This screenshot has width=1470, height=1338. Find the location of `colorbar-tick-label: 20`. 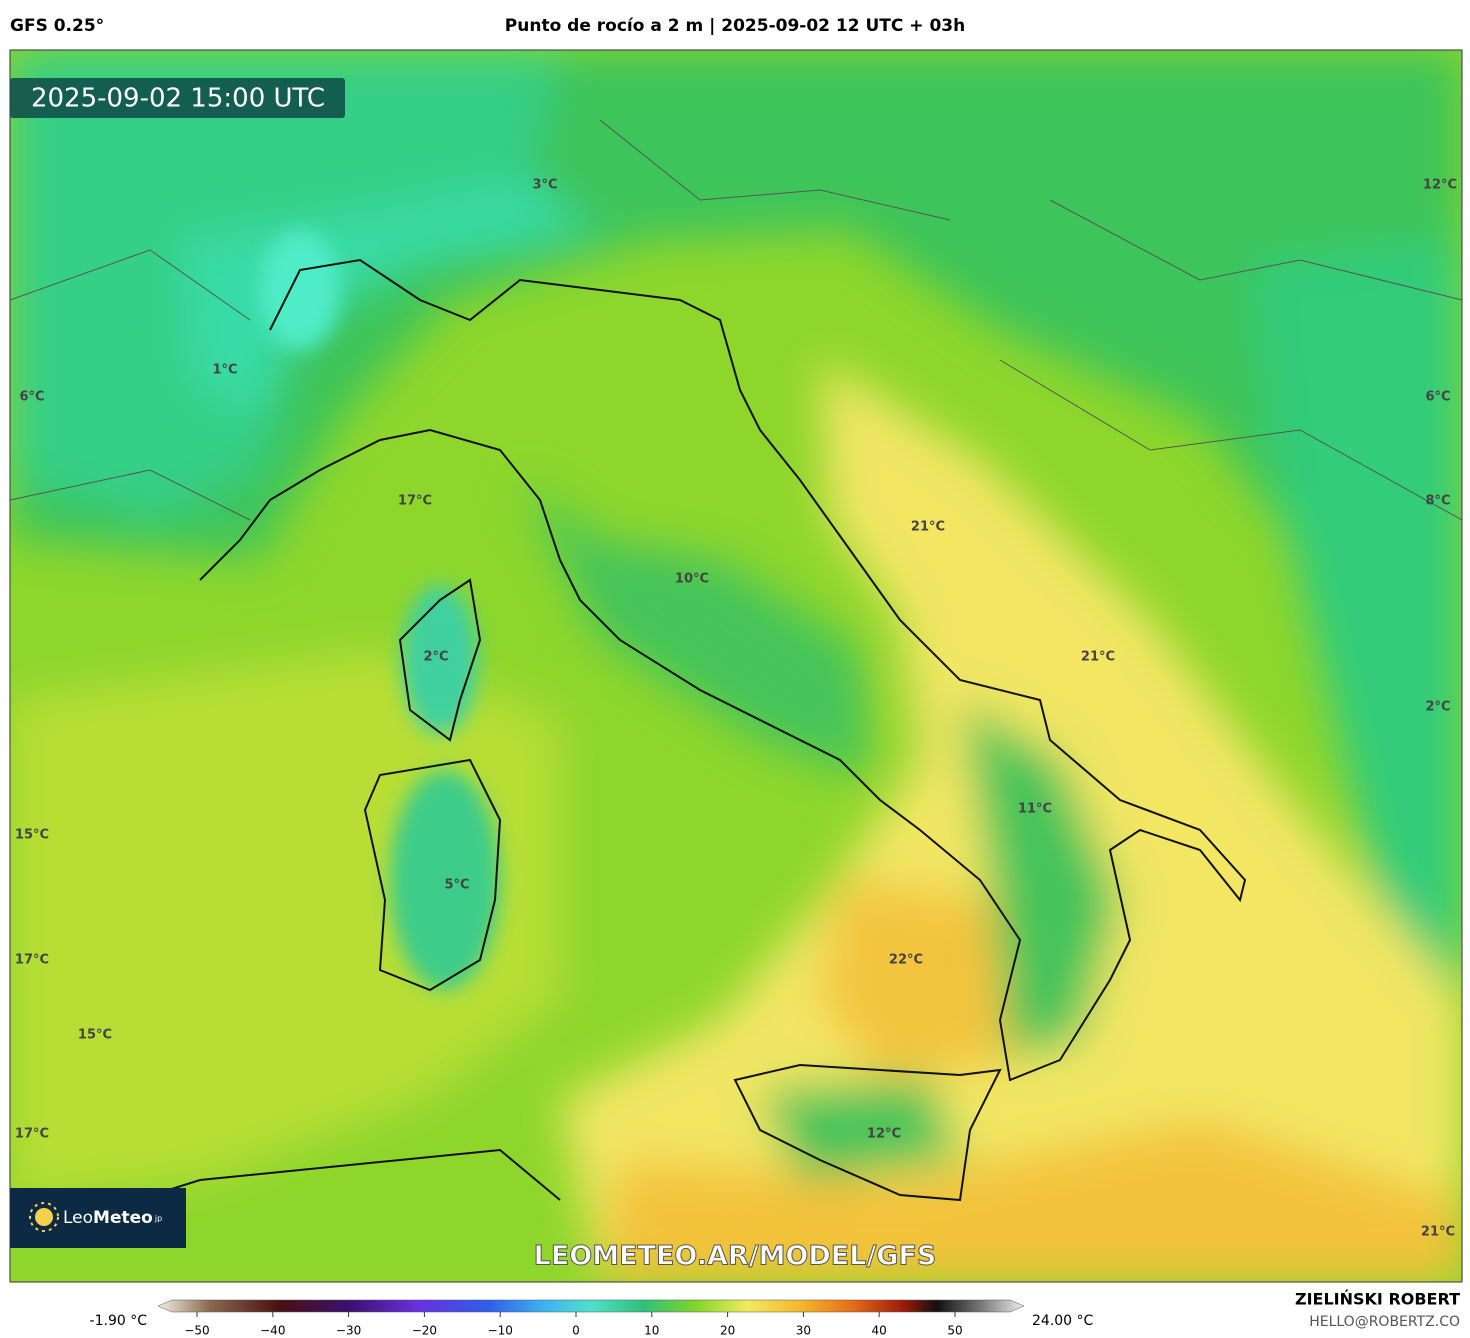

colorbar-tick-label: 20 is located at coordinates (727, 1331).